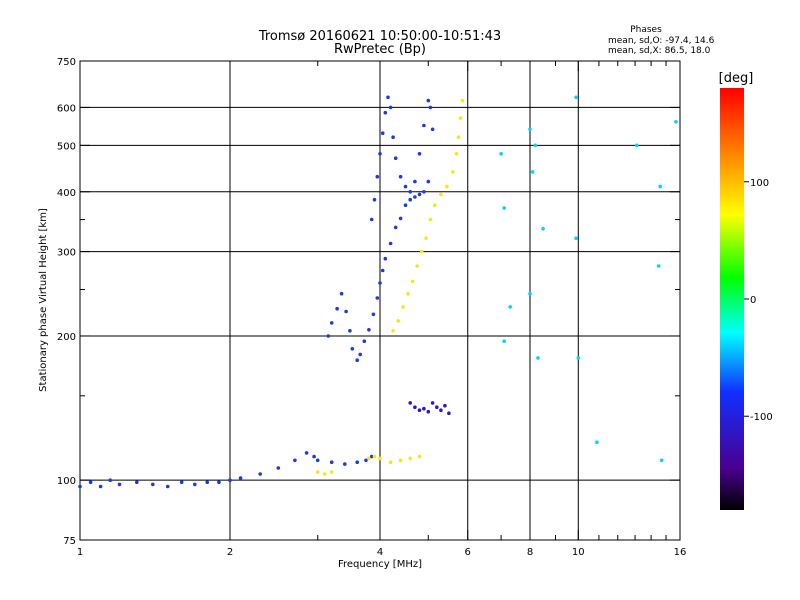 This screenshot has width=800, height=600. I want to click on colorbar-tick-label: 0, so click(753, 300).